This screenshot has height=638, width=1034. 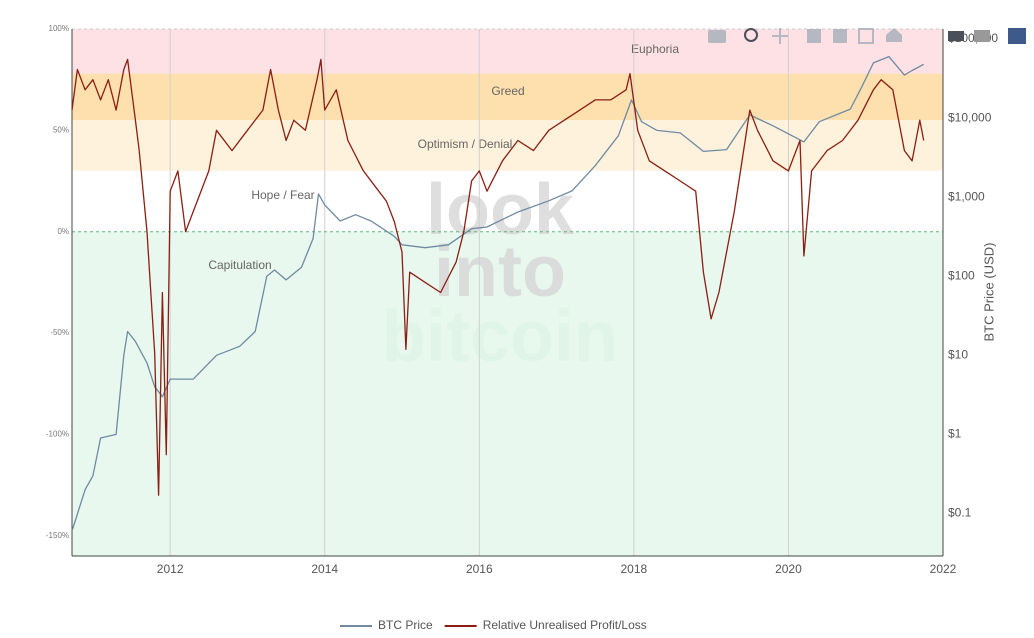 What do you see at coordinates (988, 292) in the screenshot?
I see `y2-axis-title: BTC Price (USD)` at bounding box center [988, 292].